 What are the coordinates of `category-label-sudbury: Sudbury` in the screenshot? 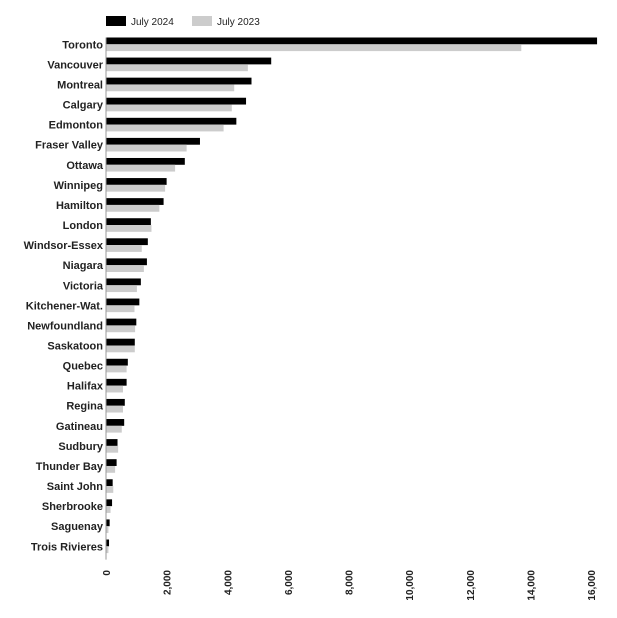 It's located at (80, 447).